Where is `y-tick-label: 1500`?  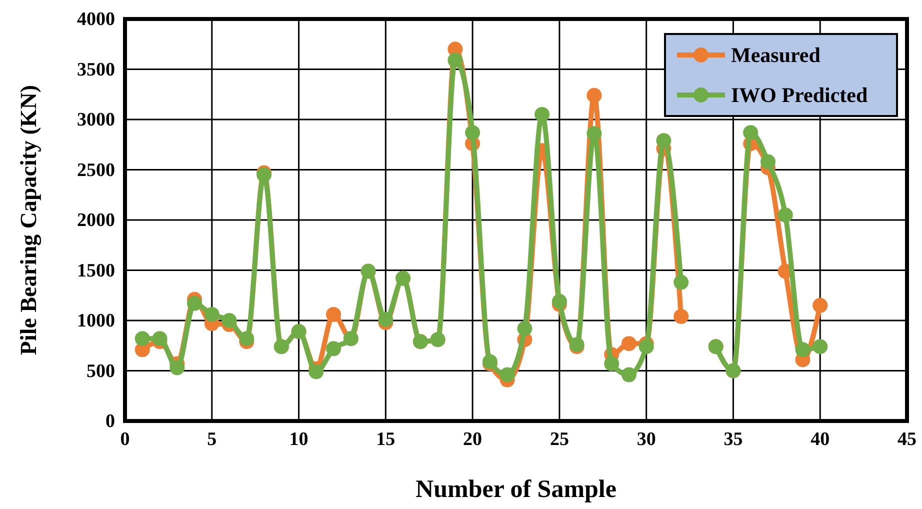
y-tick-label: 1500 is located at coordinates (96, 271).